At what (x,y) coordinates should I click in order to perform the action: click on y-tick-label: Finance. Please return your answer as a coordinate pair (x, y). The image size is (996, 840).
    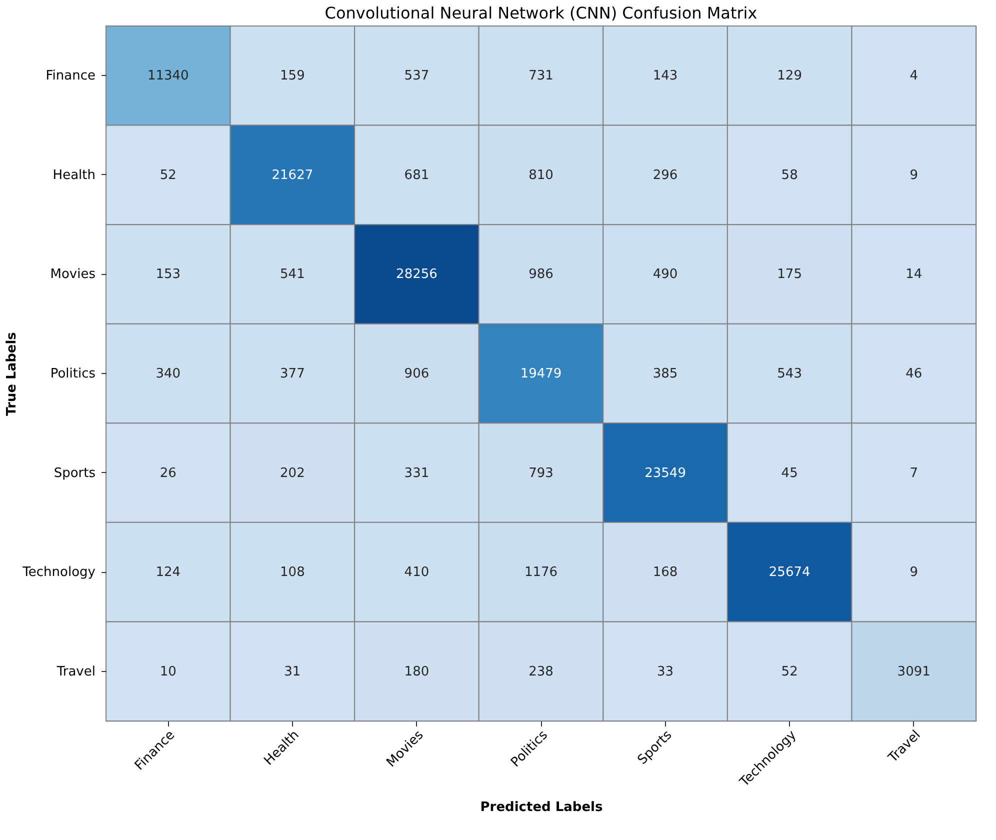
    Looking at the image, I should click on (71, 76).